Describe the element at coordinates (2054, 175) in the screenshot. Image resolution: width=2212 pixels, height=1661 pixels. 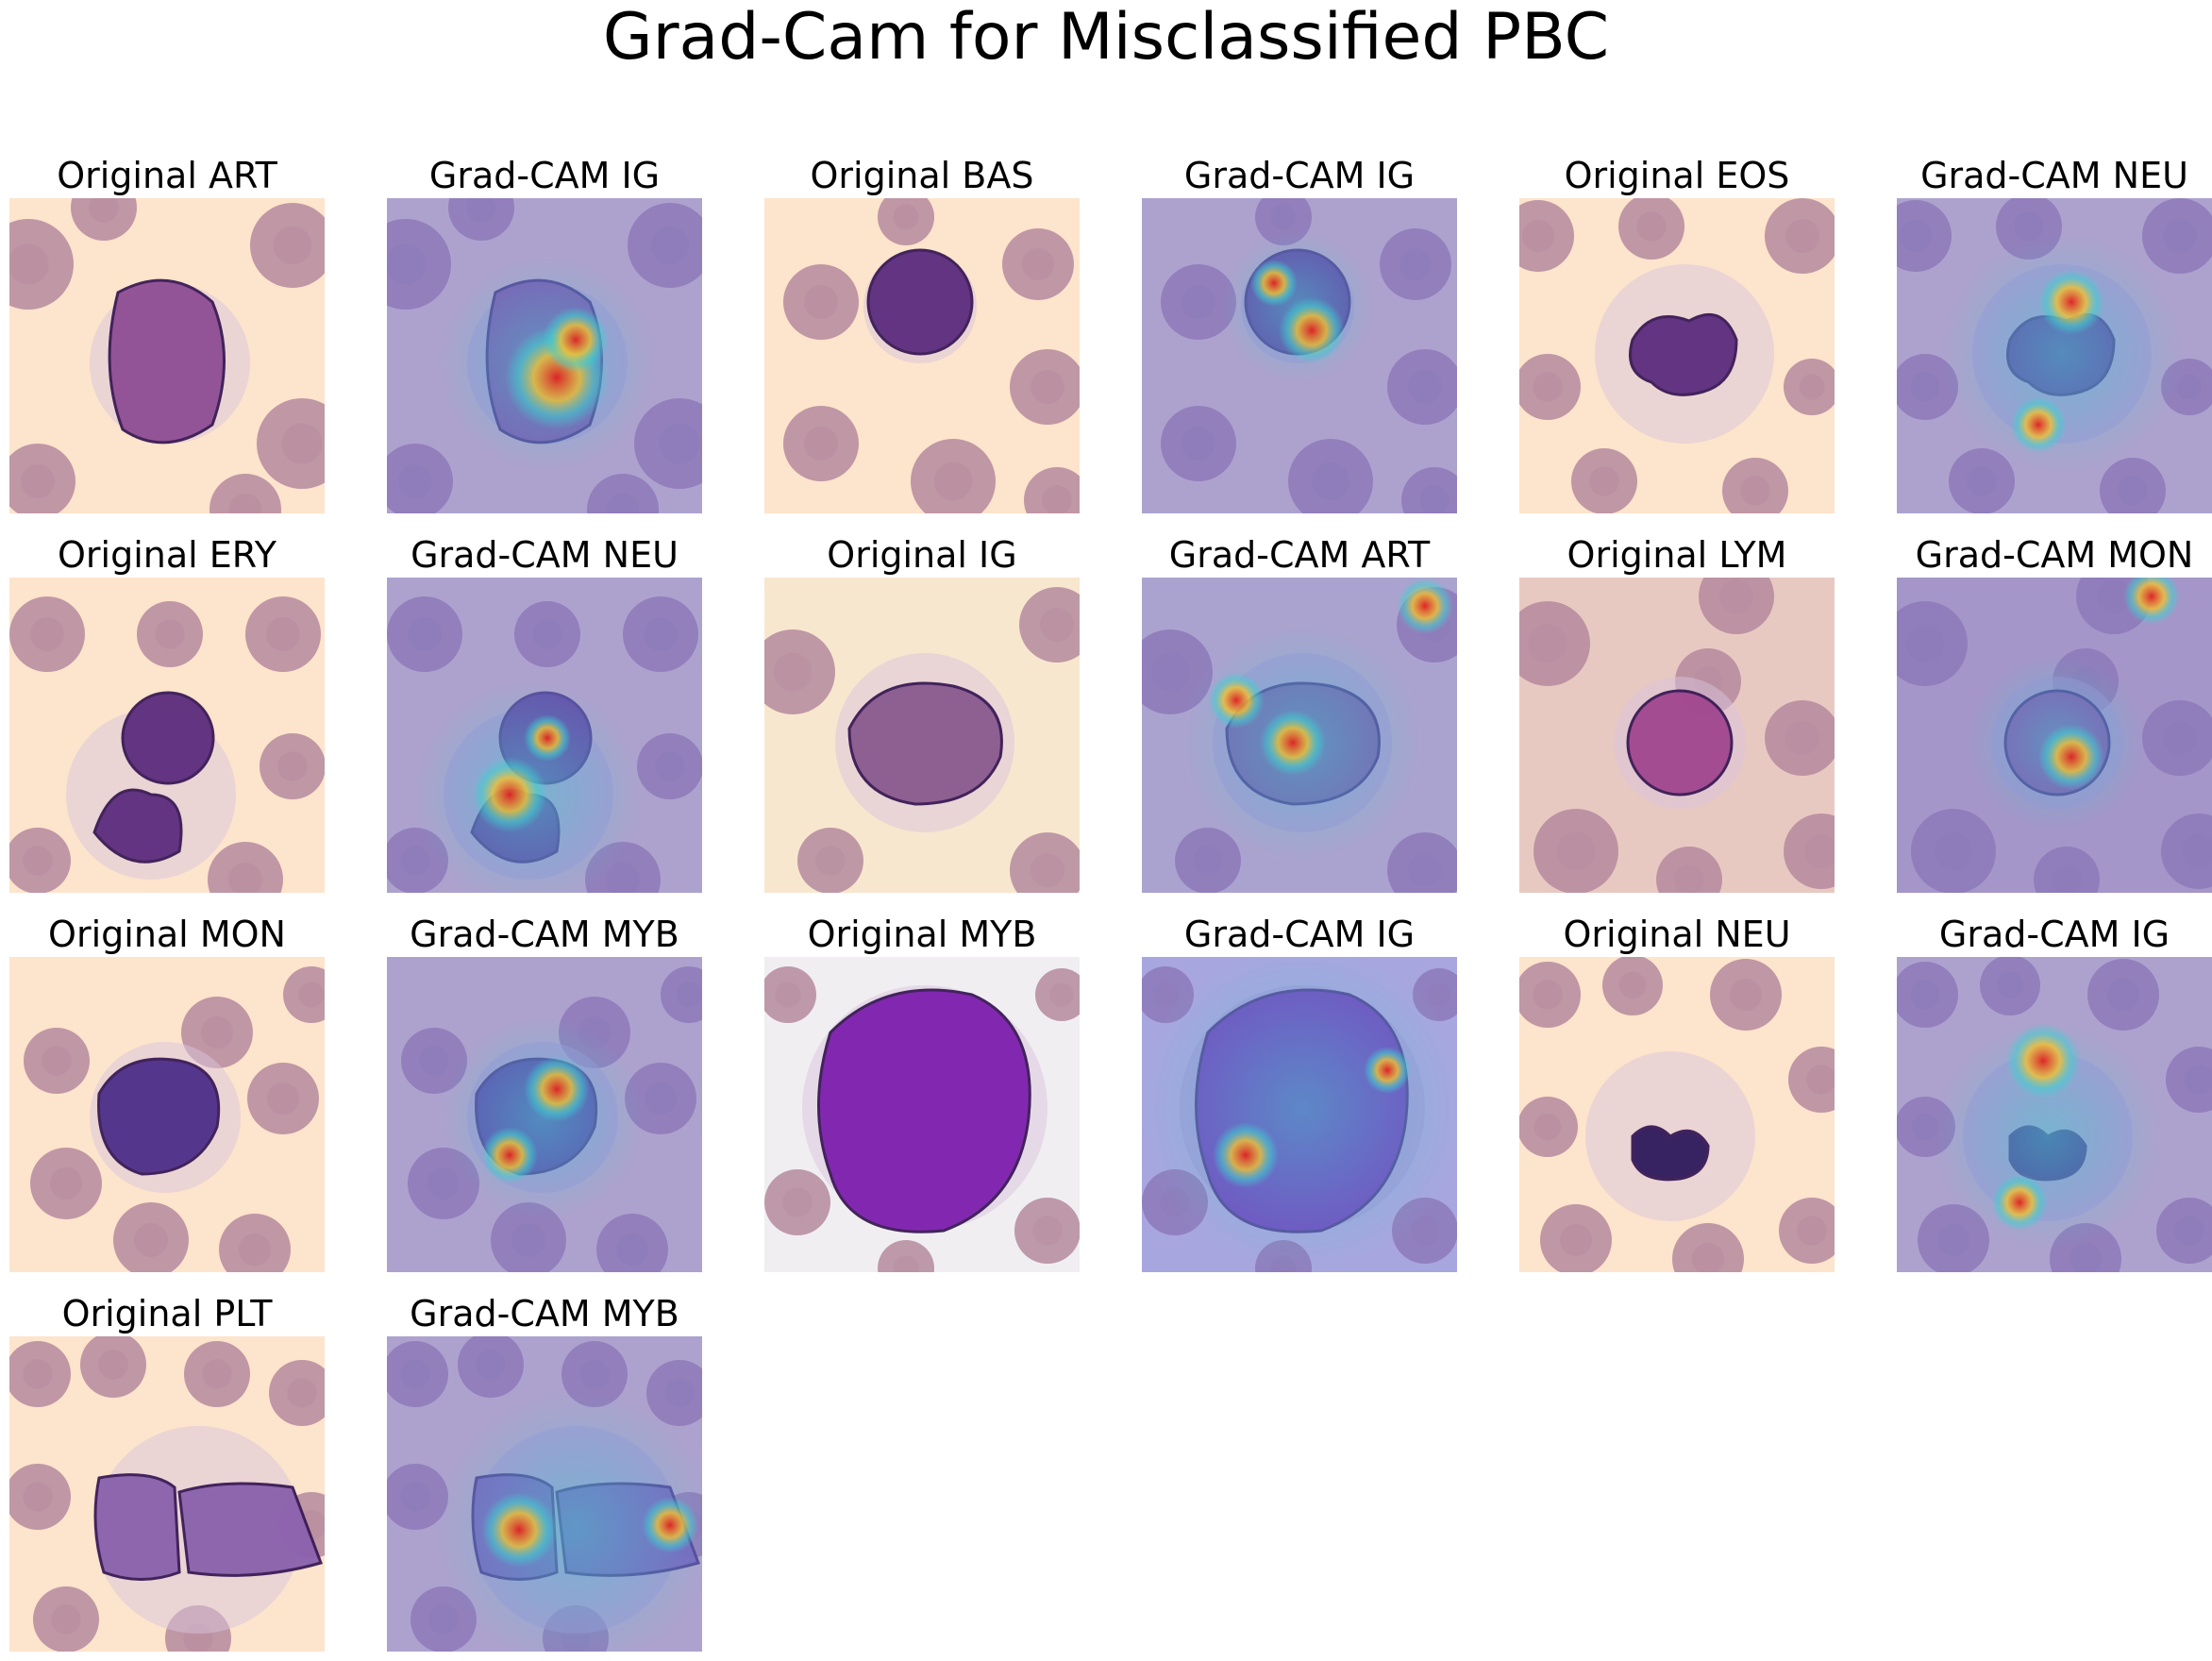
I see `panel-title: Grad-CAM NEU` at that location.